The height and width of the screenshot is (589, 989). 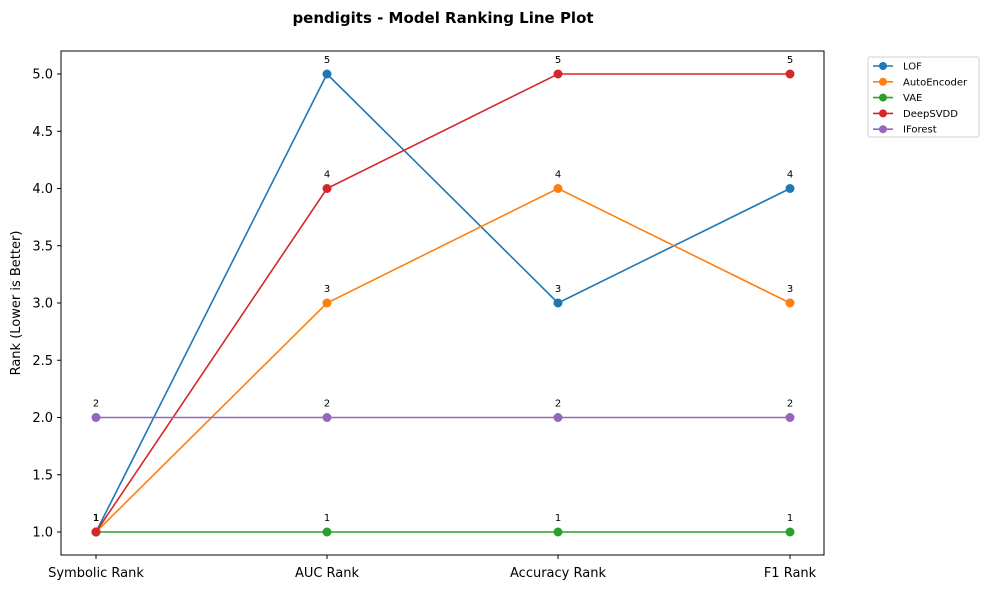 I want to click on x-tick-label: Accuracy Rank, so click(x=558, y=573).